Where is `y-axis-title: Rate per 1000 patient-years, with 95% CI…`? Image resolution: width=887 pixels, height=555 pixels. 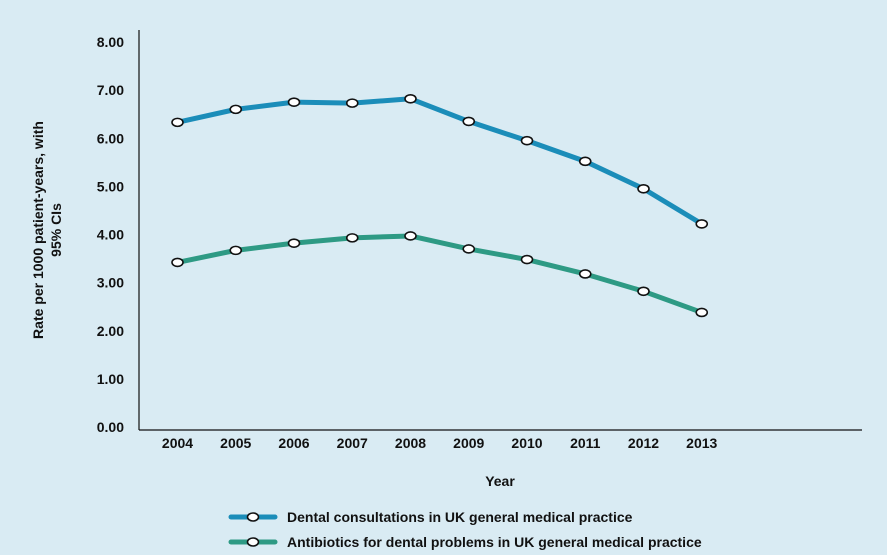
y-axis-title: Rate per 1000 patient-years, with 95% CI… is located at coordinates (47, 230).